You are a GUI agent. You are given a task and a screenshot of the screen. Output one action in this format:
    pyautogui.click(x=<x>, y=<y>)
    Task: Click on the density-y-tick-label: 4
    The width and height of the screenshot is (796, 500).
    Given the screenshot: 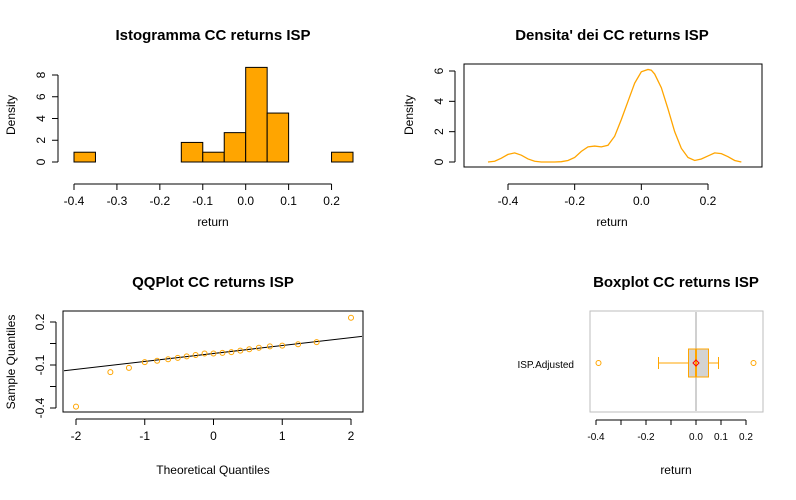 What is the action you would take?
    pyautogui.click(x=439, y=101)
    